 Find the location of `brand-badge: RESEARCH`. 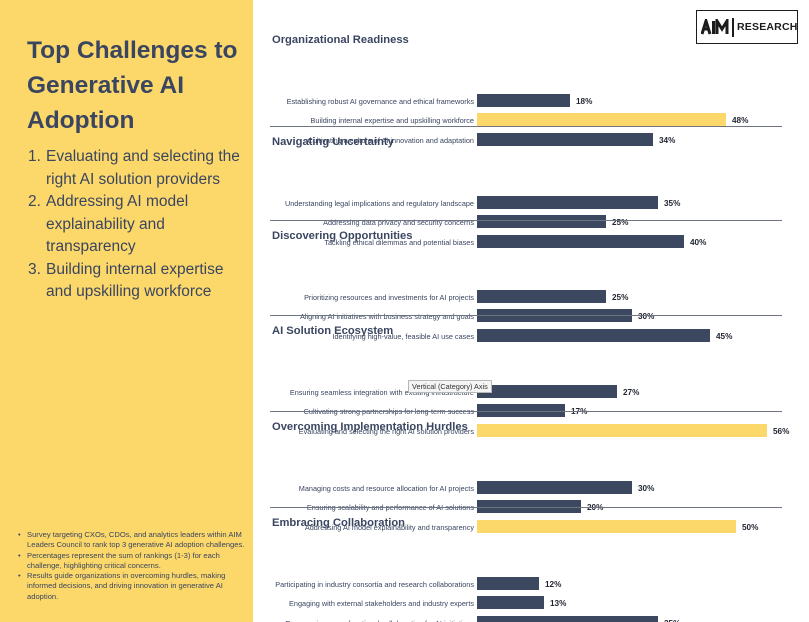

brand-badge: RESEARCH is located at coordinates (747, 27).